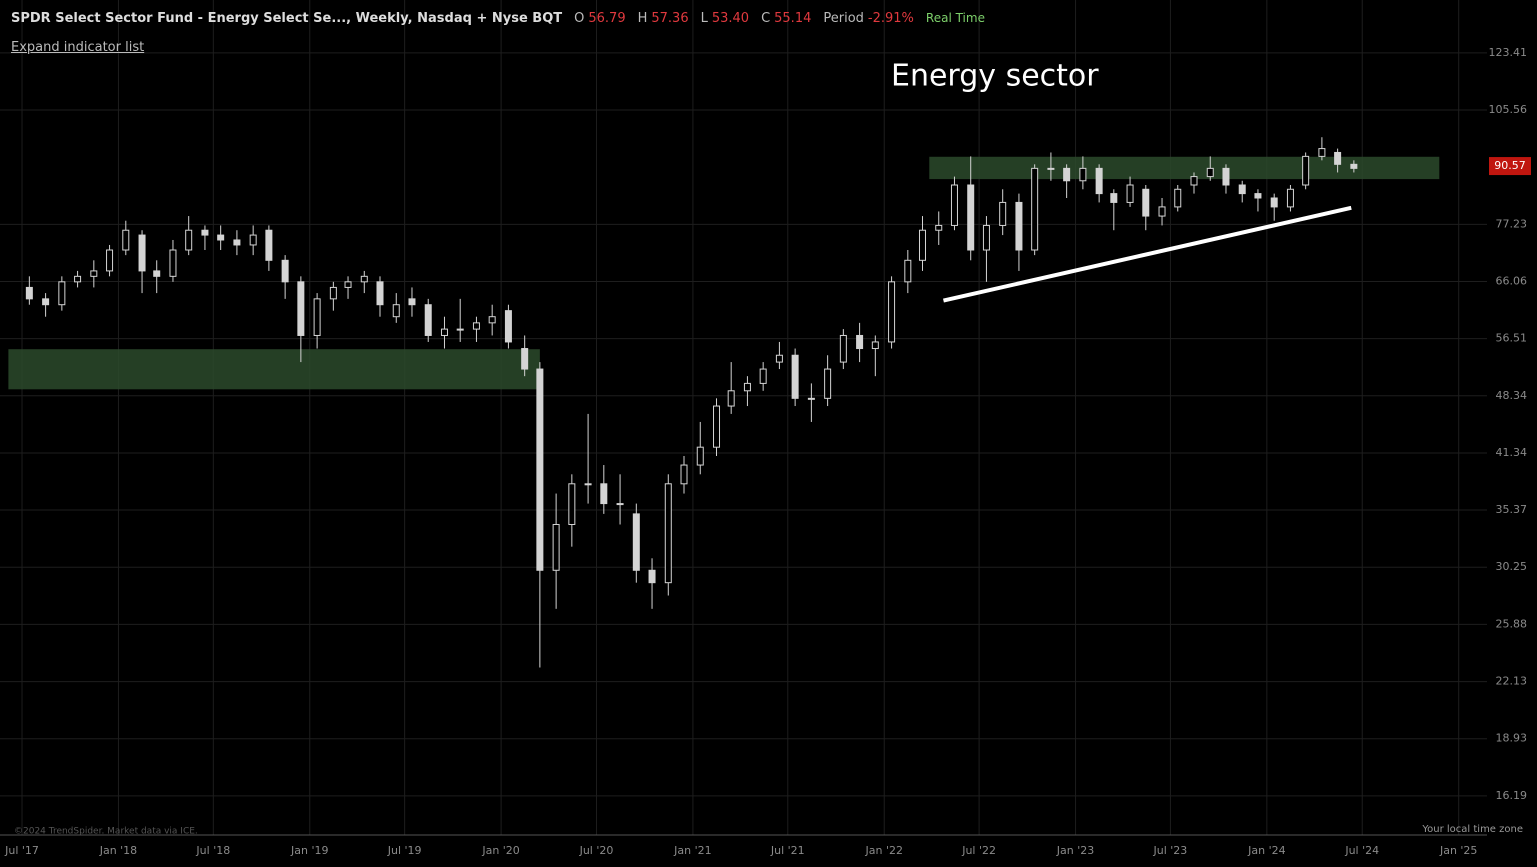 This screenshot has height=867, width=1537. Describe the element at coordinates (78, 47) in the screenshot. I see `expand-indicator-list: Expand indicator list` at that location.